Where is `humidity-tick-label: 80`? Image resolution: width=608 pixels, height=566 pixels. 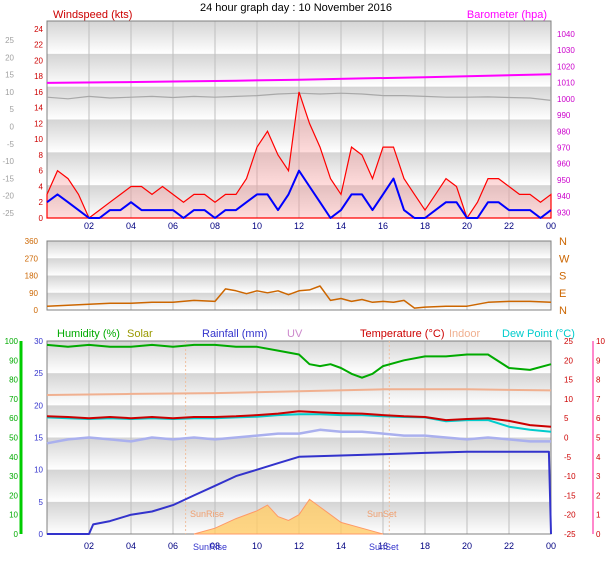
humidity-tick-label: 80 is located at coordinates (13, 380).